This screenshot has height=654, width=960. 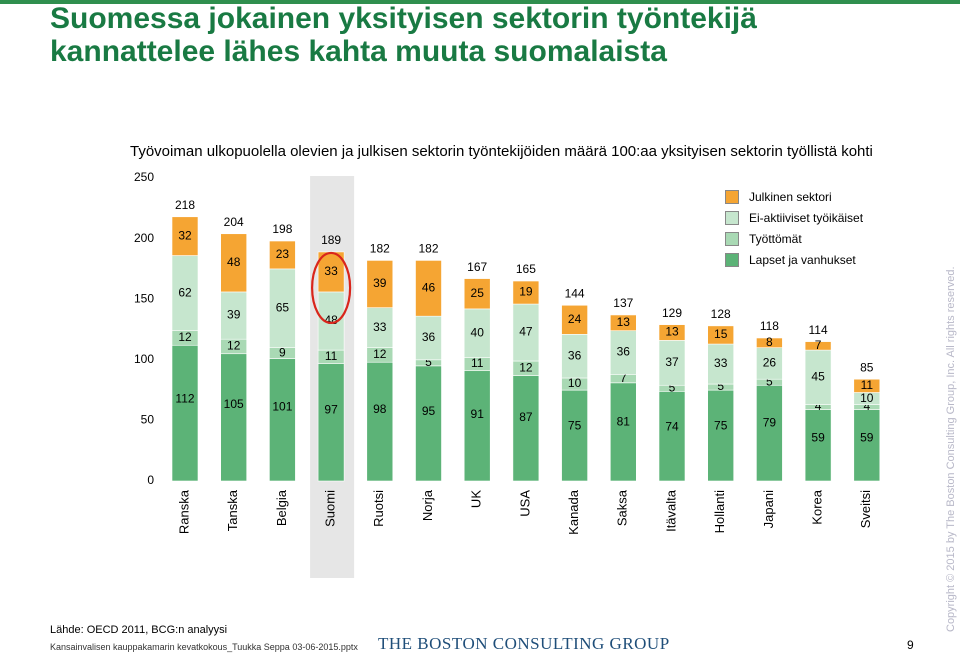 I want to click on bar-total-label: 167, so click(x=477, y=267).